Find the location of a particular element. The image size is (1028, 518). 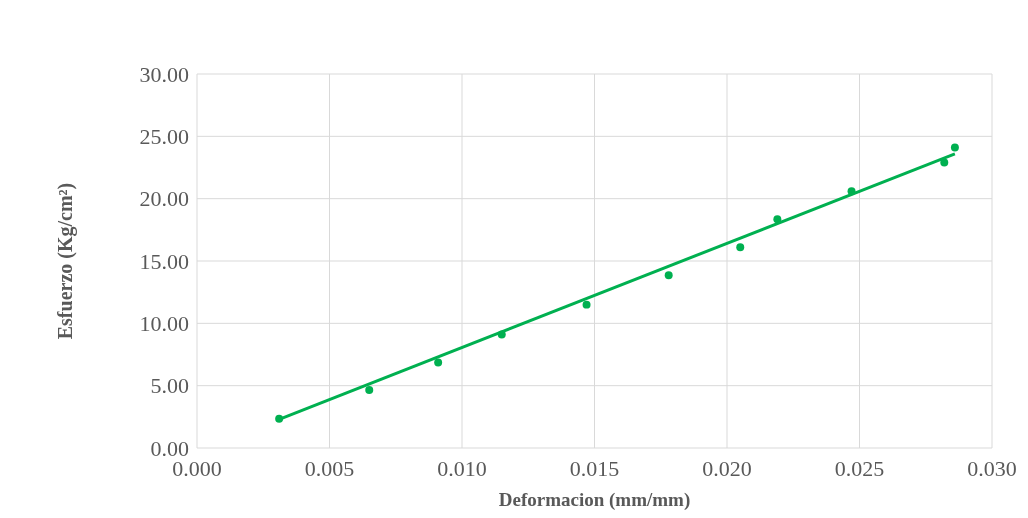

y-tick-label: 5.00 is located at coordinates (169, 386).